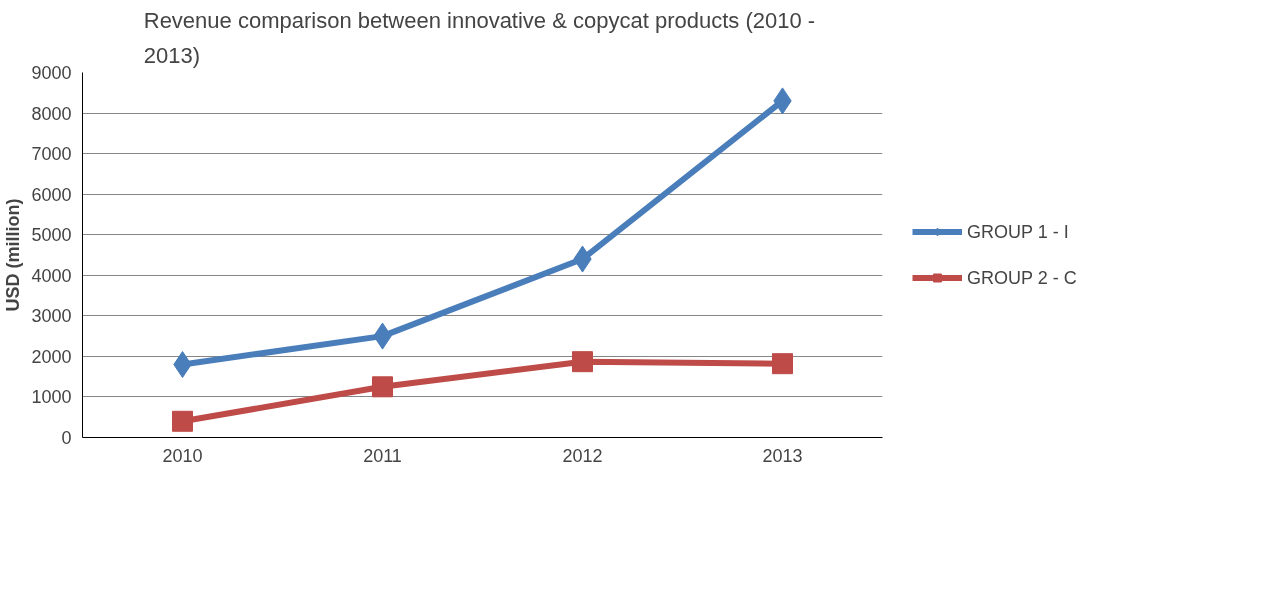  Describe the element at coordinates (51, 73) in the screenshot. I see `y-tick-label: 9000` at that location.